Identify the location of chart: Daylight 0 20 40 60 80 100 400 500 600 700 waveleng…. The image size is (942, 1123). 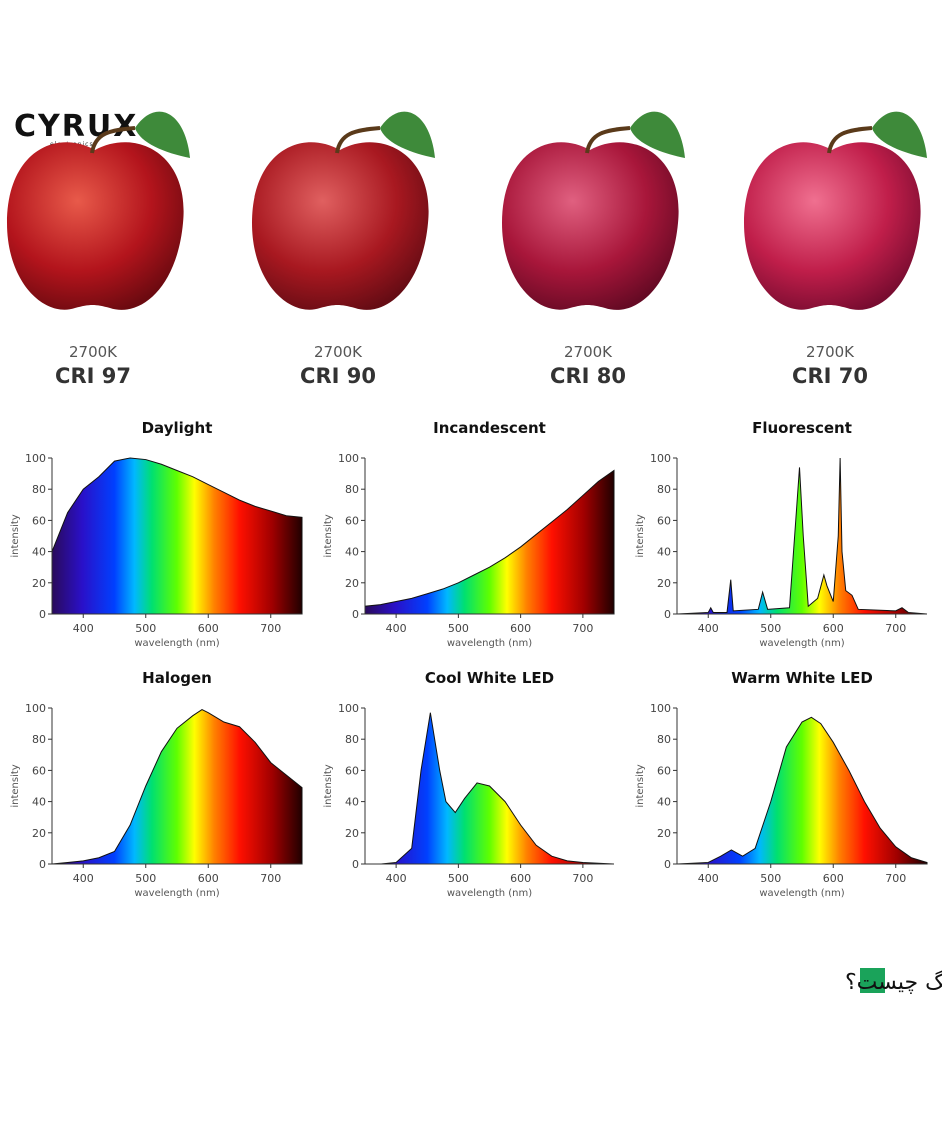
(156, 534).